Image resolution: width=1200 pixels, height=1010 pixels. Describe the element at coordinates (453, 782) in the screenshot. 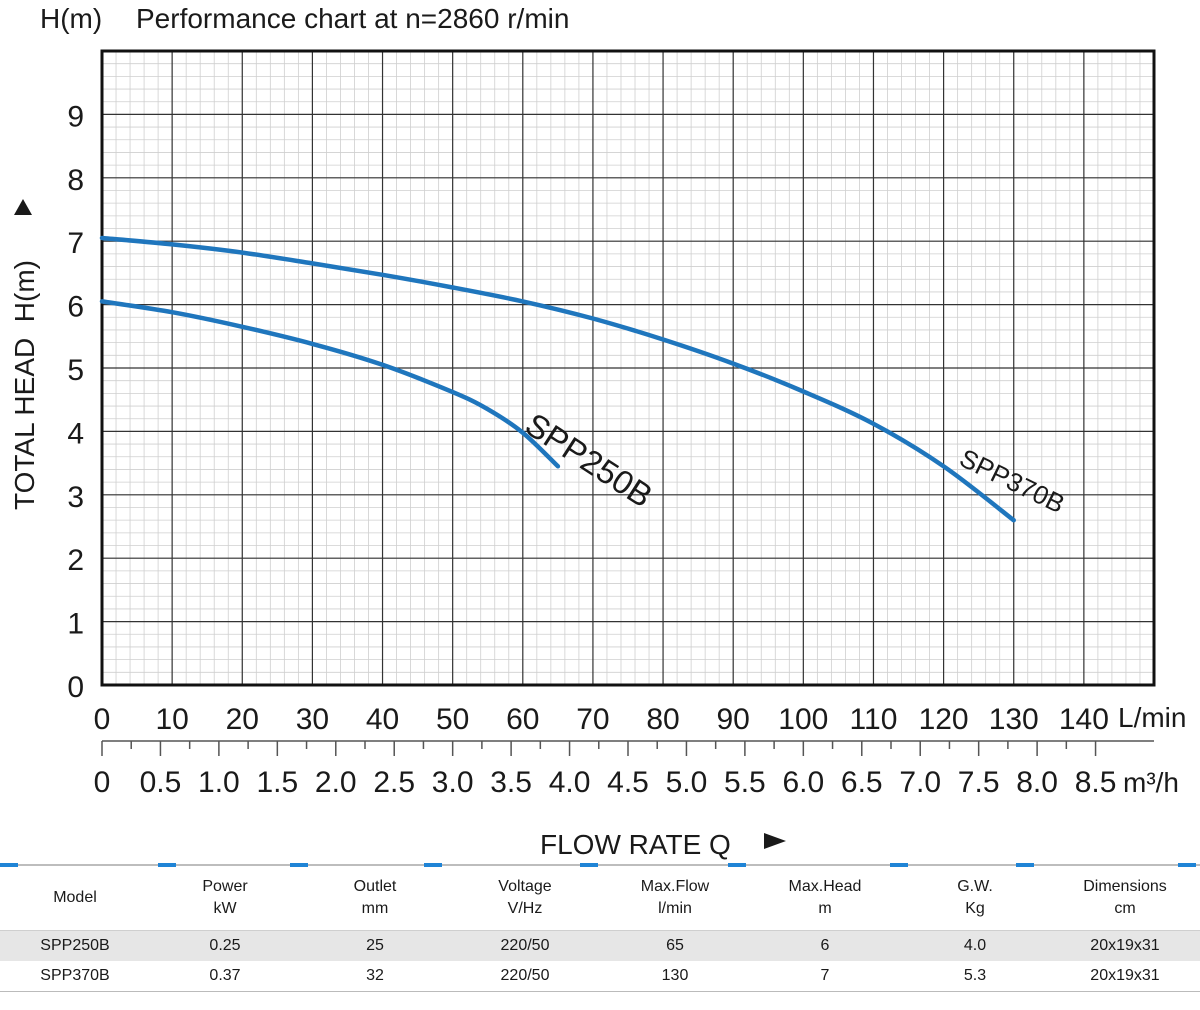

I see `x2-tick-label: 3.0` at that location.